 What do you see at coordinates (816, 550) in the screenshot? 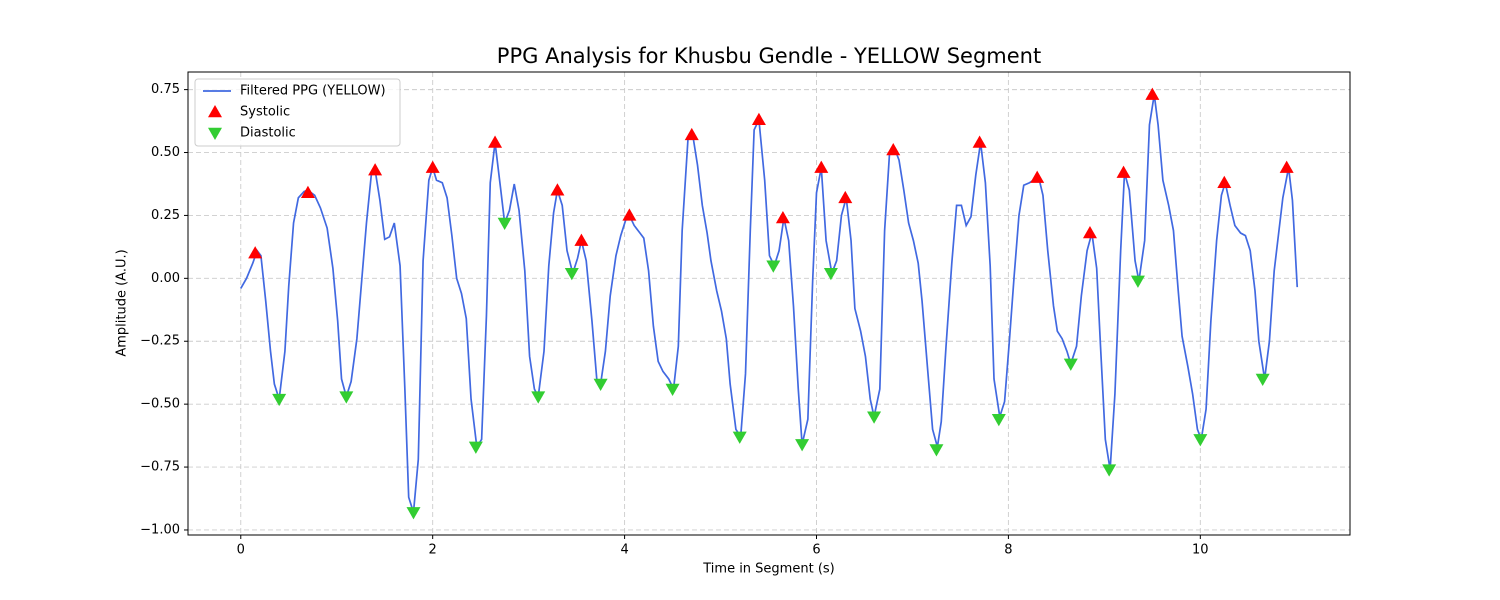
I see `x-tick-label: 6` at bounding box center [816, 550].